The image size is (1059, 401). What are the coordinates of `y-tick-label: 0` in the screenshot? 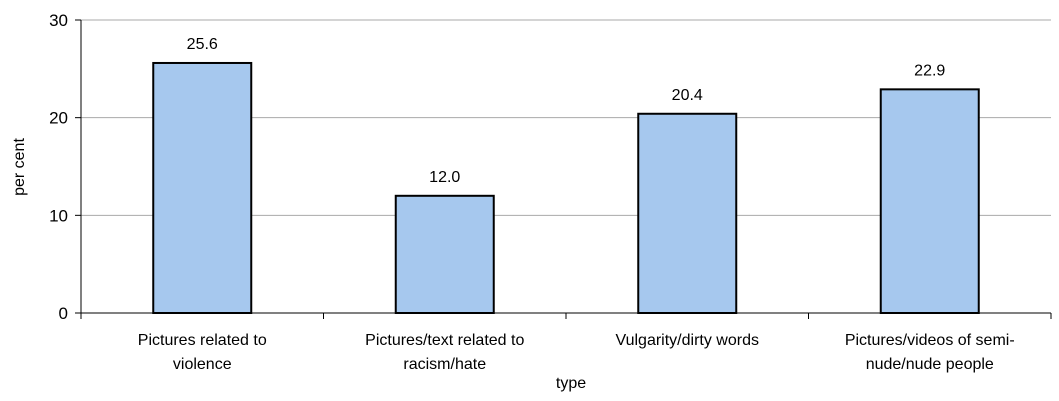 It's located at (63, 313).